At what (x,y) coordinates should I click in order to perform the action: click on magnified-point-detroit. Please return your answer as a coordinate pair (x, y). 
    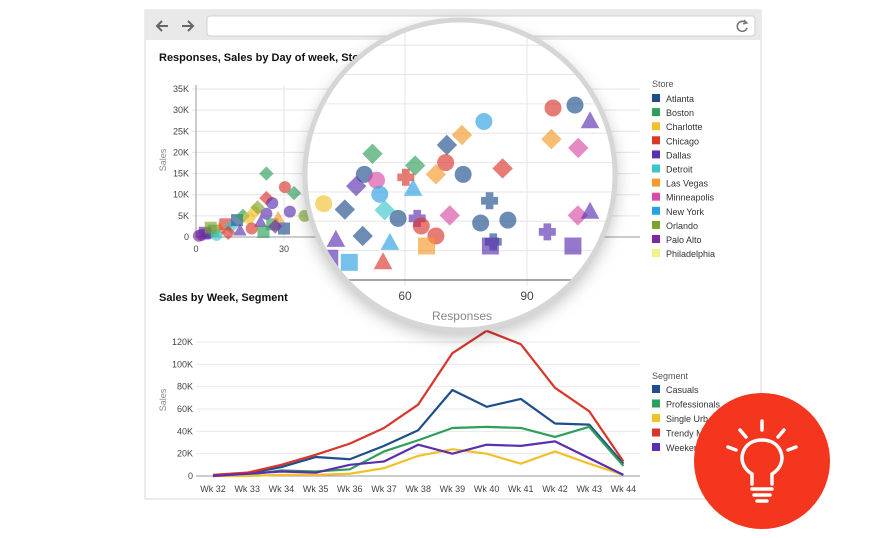
    Looking at the image, I should click on (384, 210).